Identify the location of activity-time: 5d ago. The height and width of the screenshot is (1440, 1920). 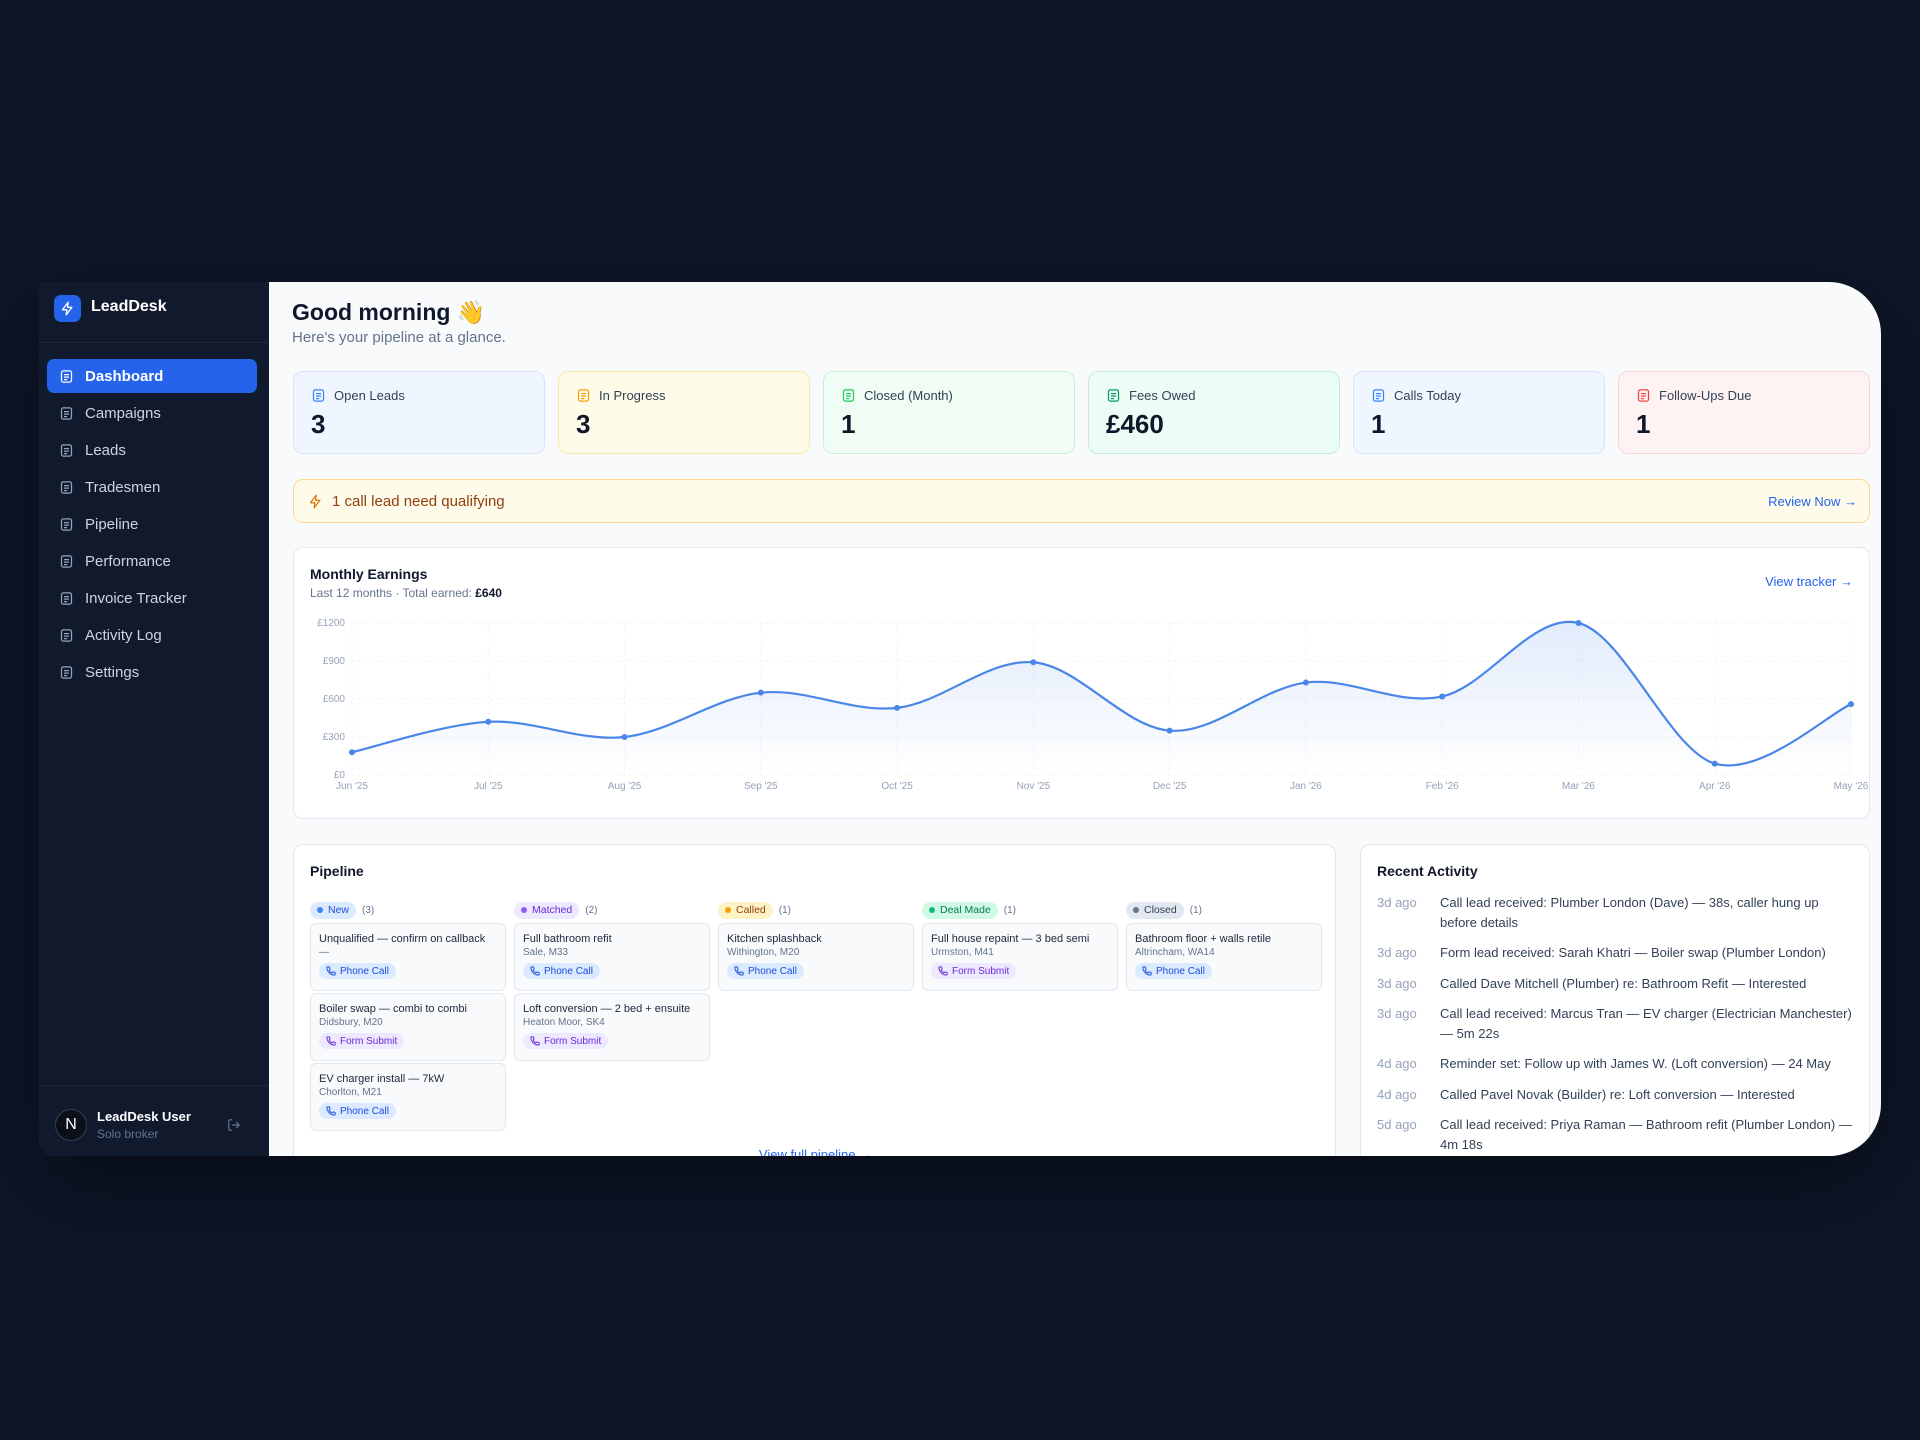
(1397, 1124).